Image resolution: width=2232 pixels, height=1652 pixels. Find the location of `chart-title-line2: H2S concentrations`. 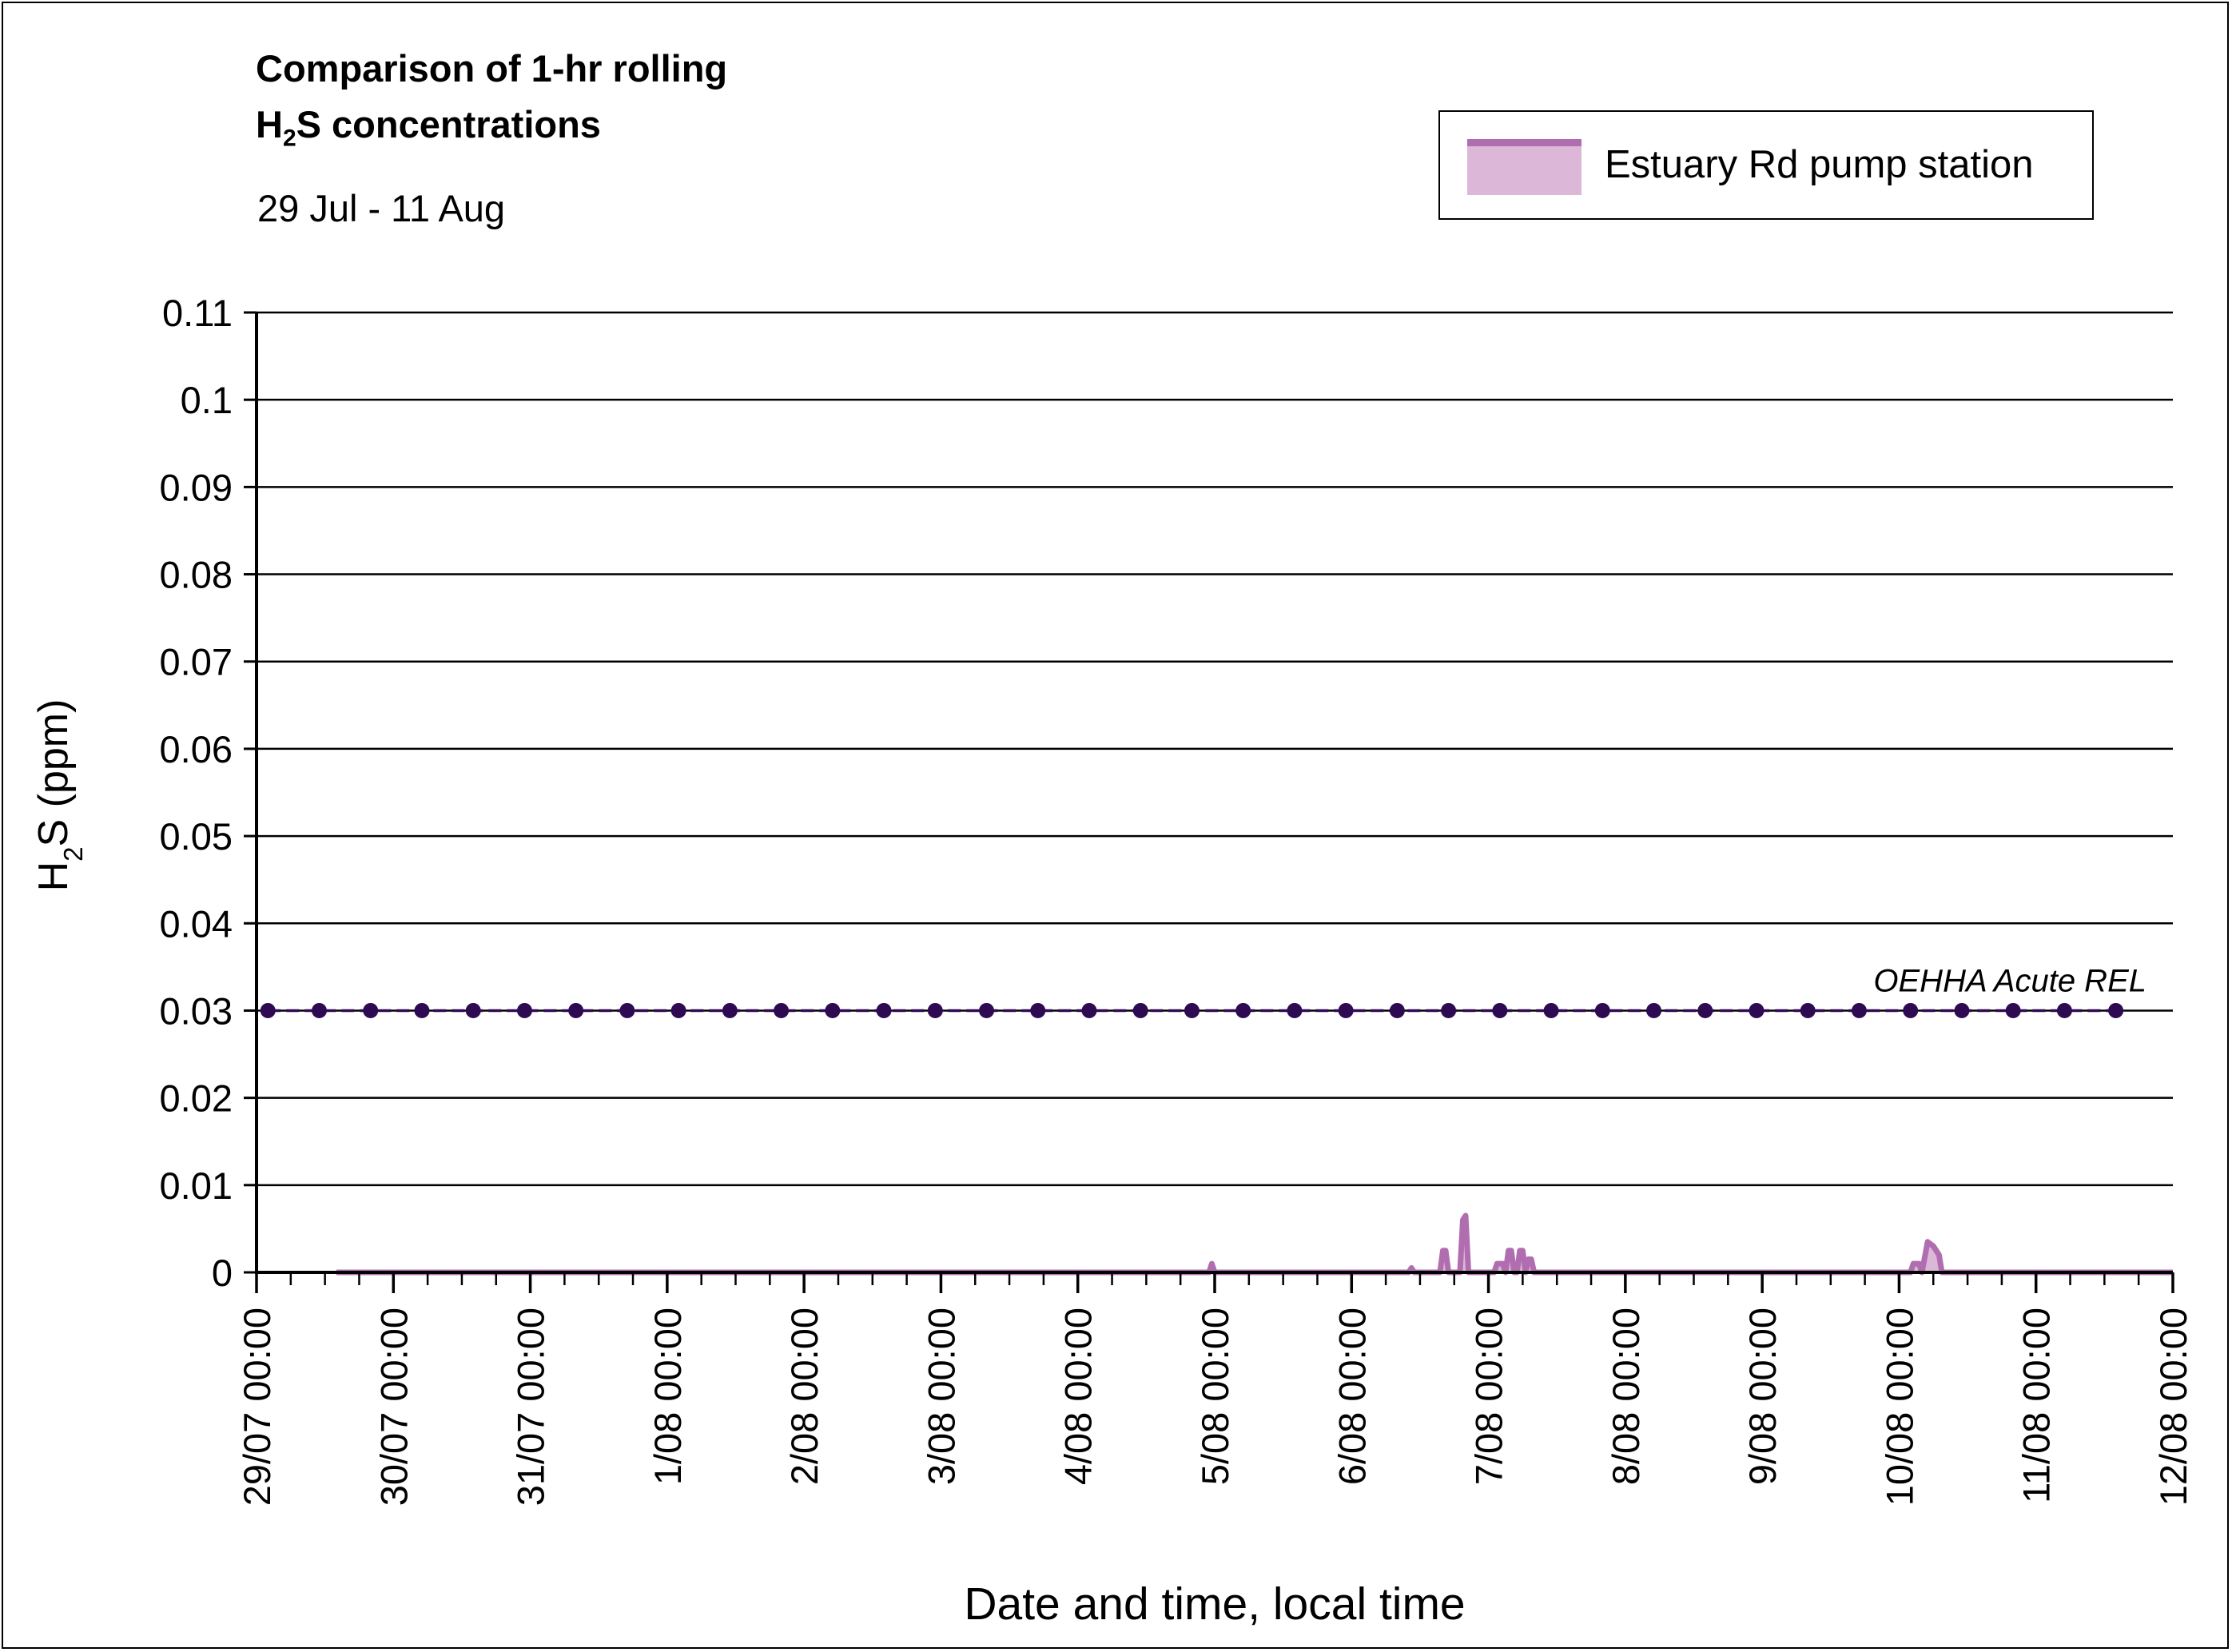

chart-title-line2: H2S concentrations is located at coordinates (429, 127).